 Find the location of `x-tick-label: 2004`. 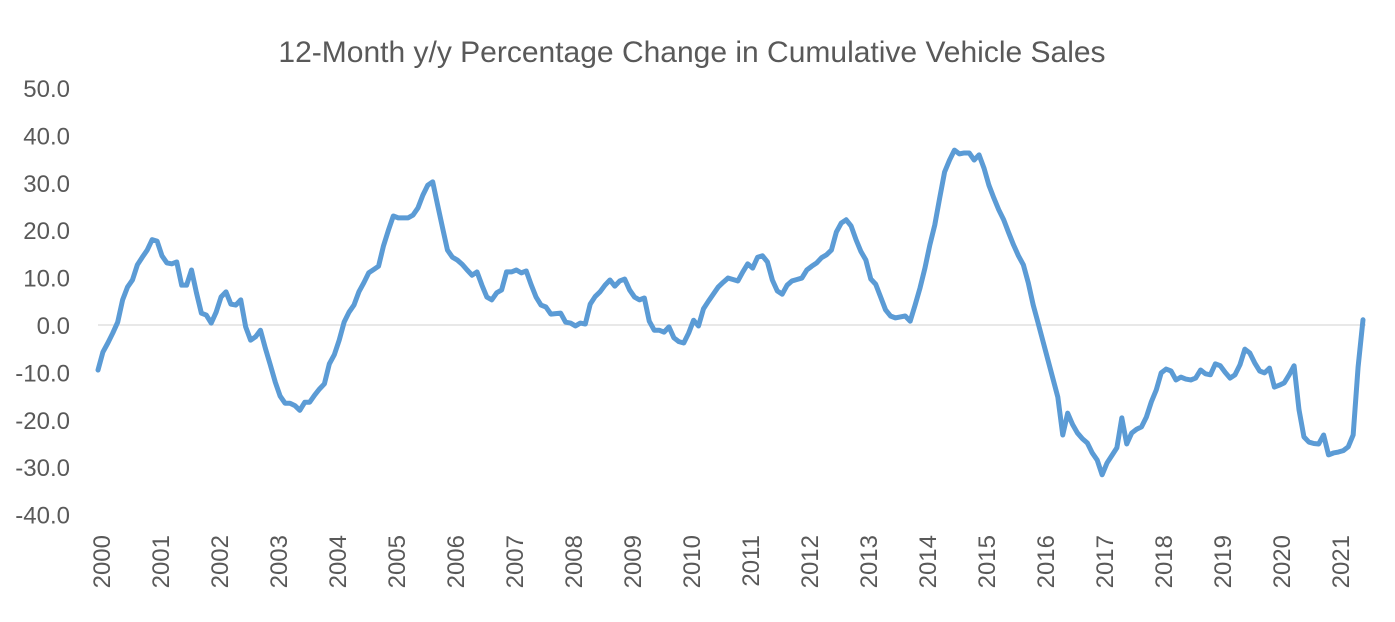

x-tick-label: 2004 is located at coordinates (338, 561).